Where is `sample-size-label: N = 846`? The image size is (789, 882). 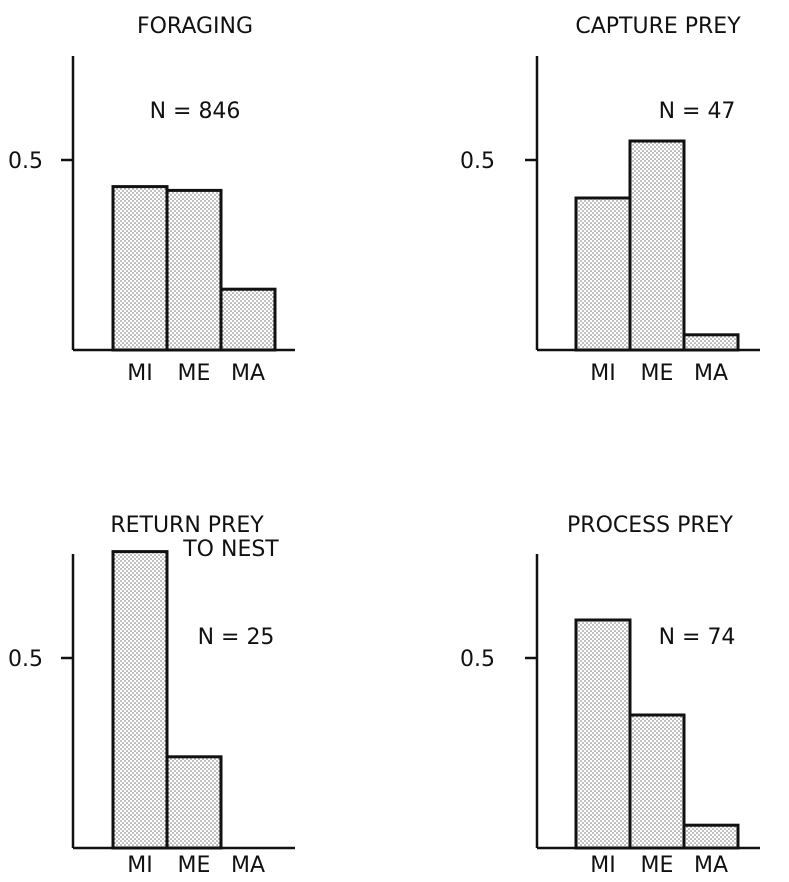 sample-size-label: N = 846 is located at coordinates (195, 111).